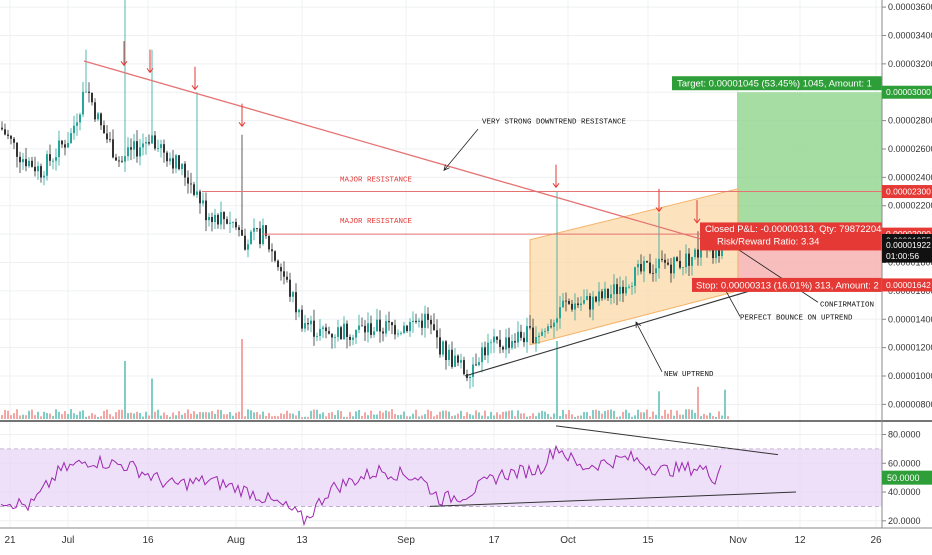  Describe the element at coordinates (907, 256) in the screenshot. I see `price-badge: 01:00:56` at that location.